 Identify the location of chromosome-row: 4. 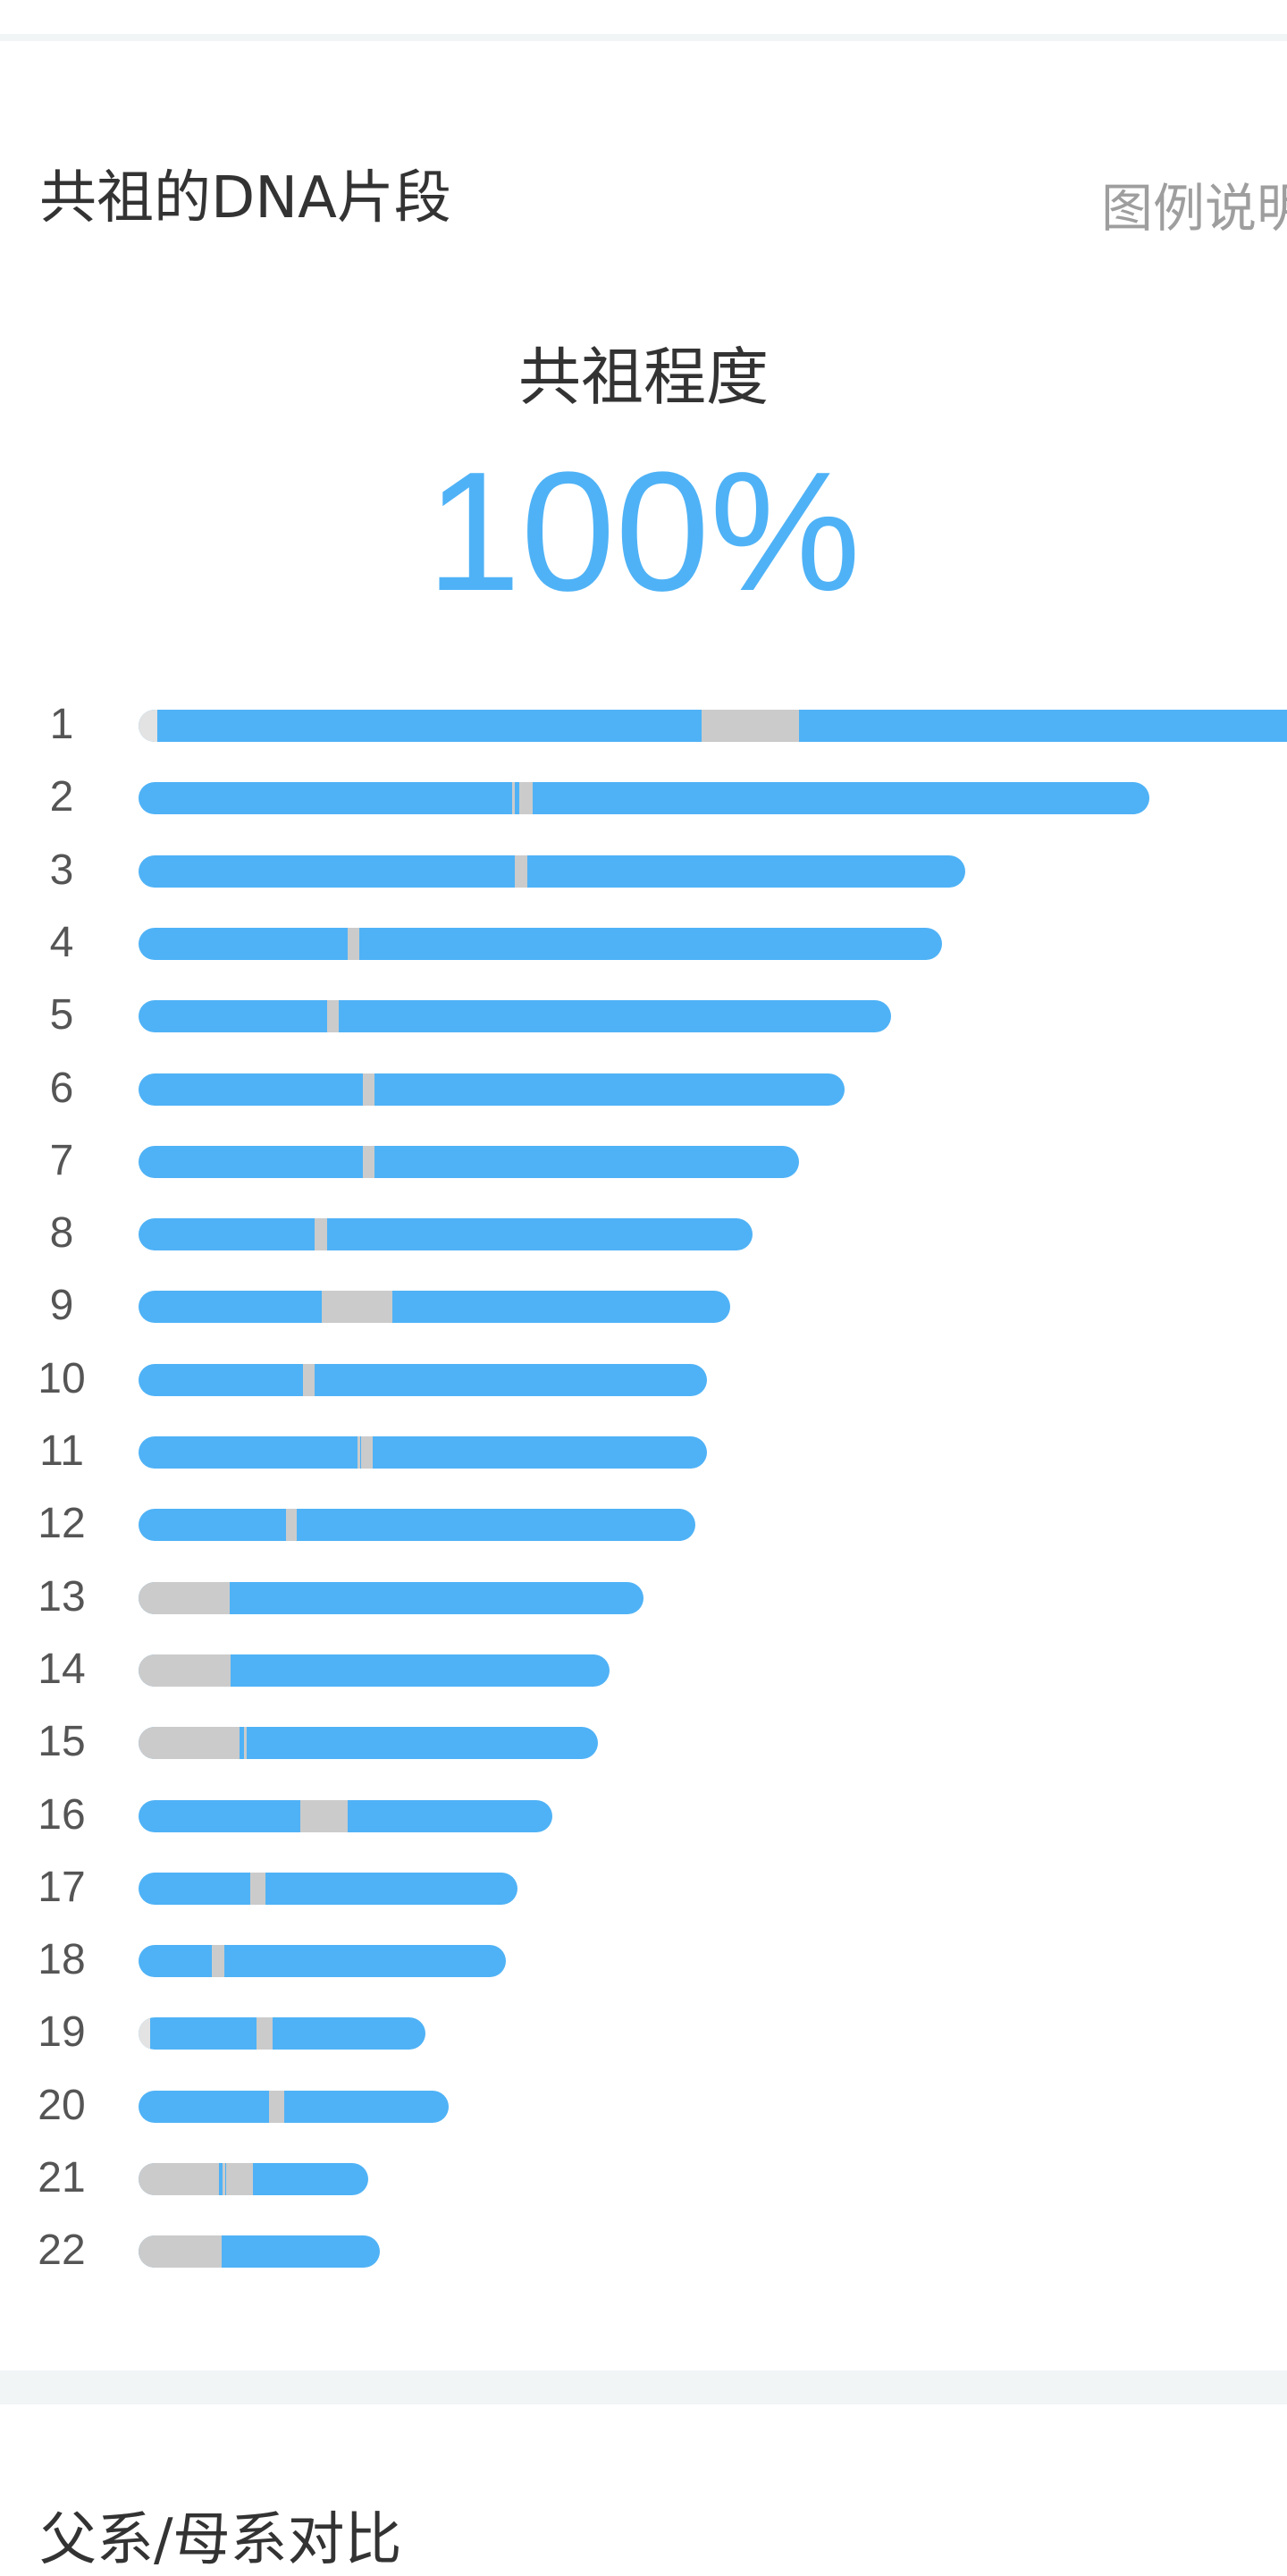
(643, 943).